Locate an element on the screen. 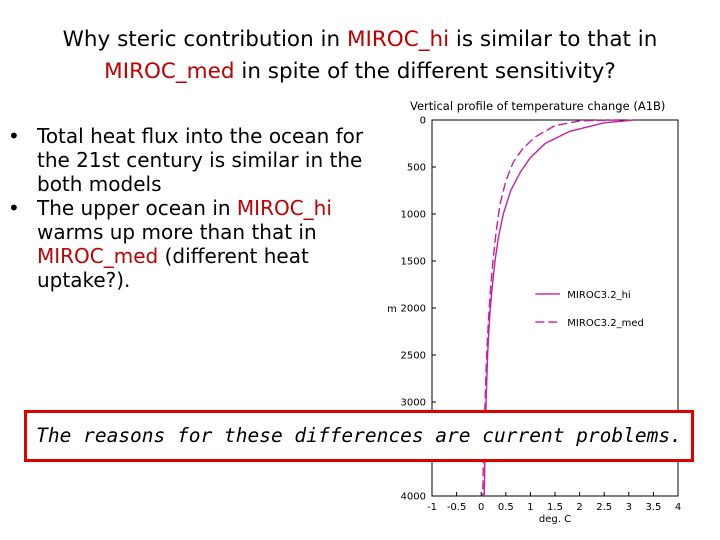  title-text: Why steric contribution in is located at coordinates (204, 39).